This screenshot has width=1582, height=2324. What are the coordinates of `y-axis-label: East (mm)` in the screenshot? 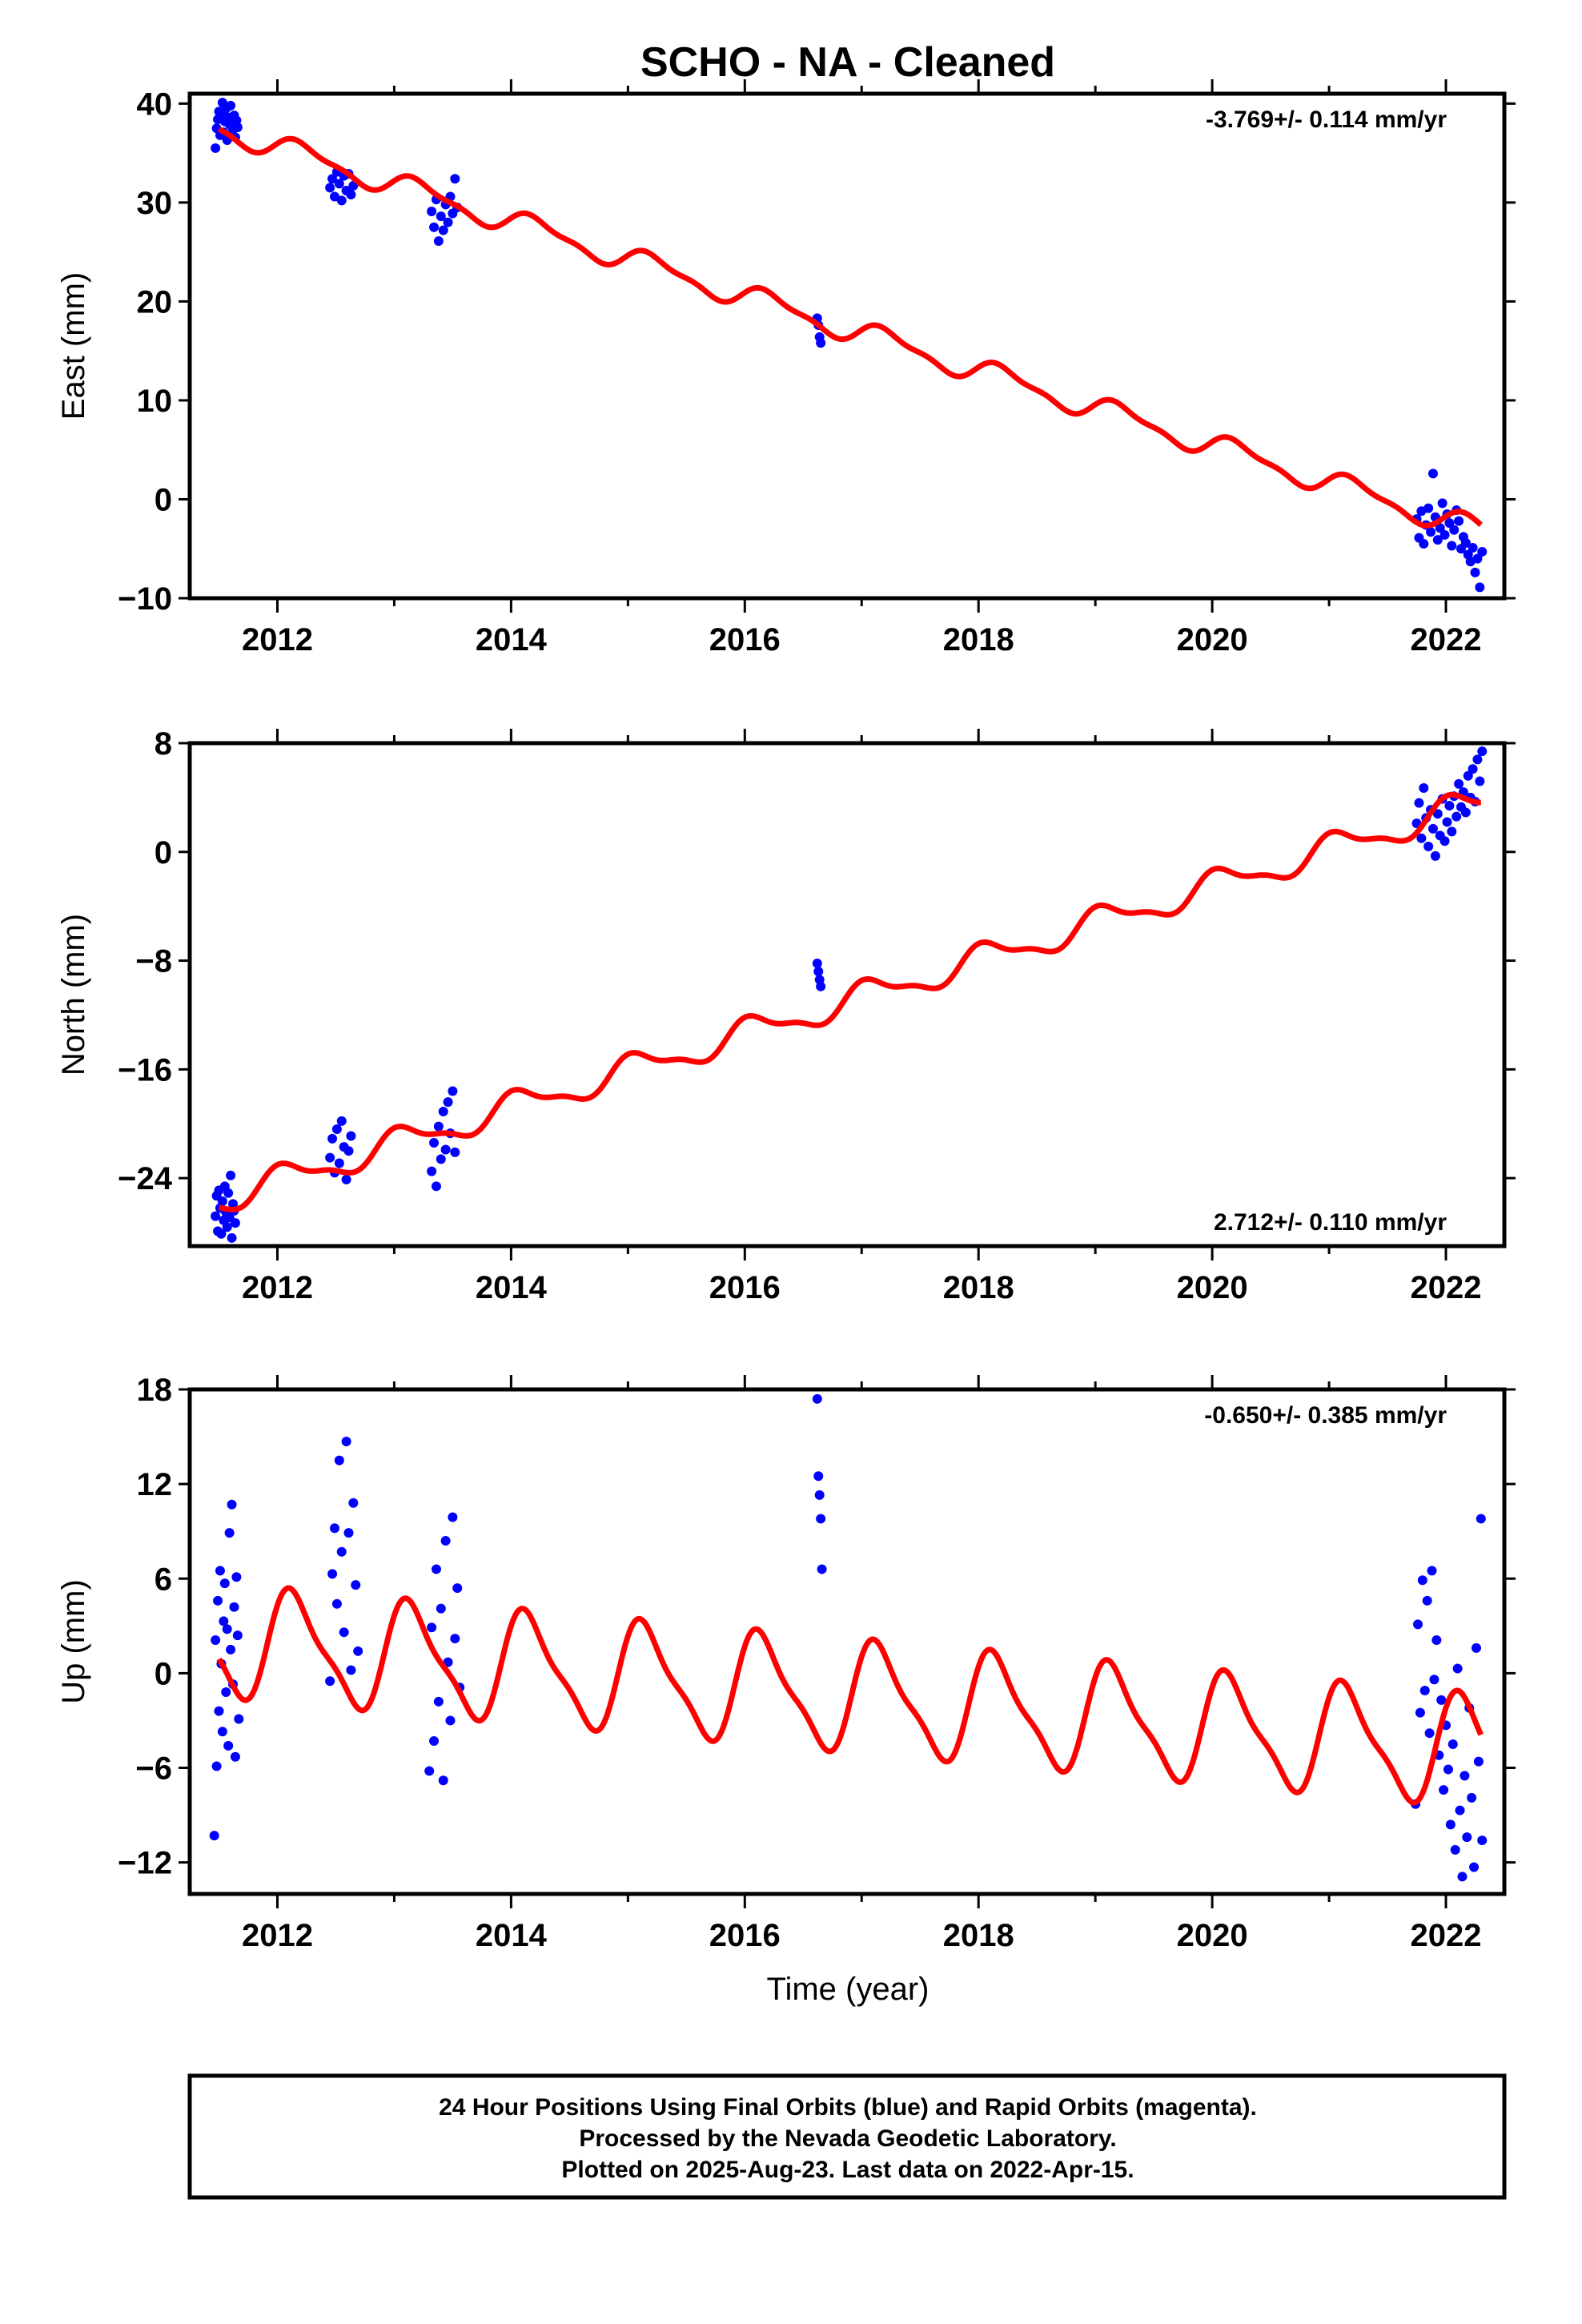 It's located at (74, 346).